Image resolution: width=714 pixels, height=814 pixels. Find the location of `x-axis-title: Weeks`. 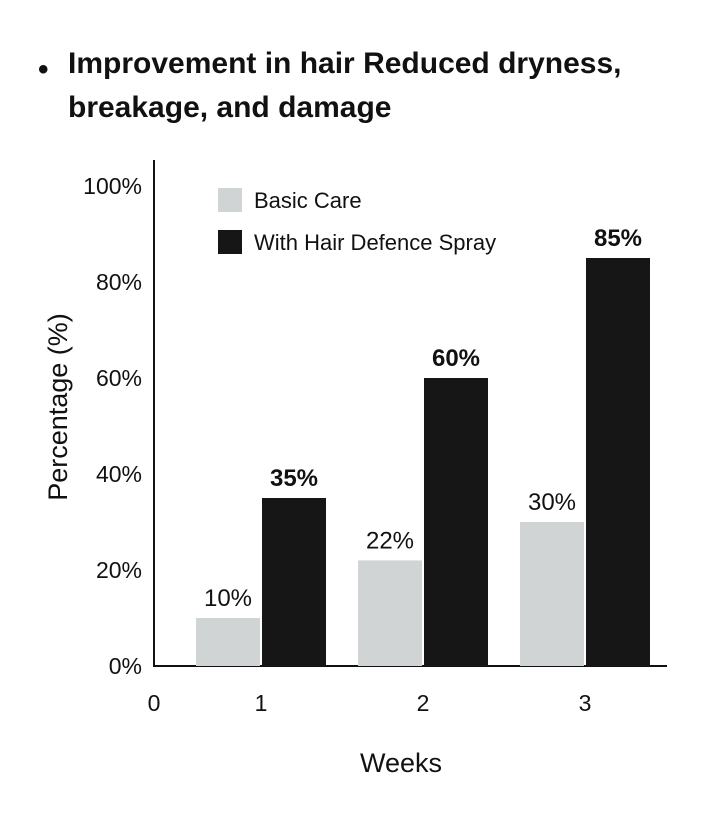

x-axis-title: Weeks is located at coordinates (401, 763).